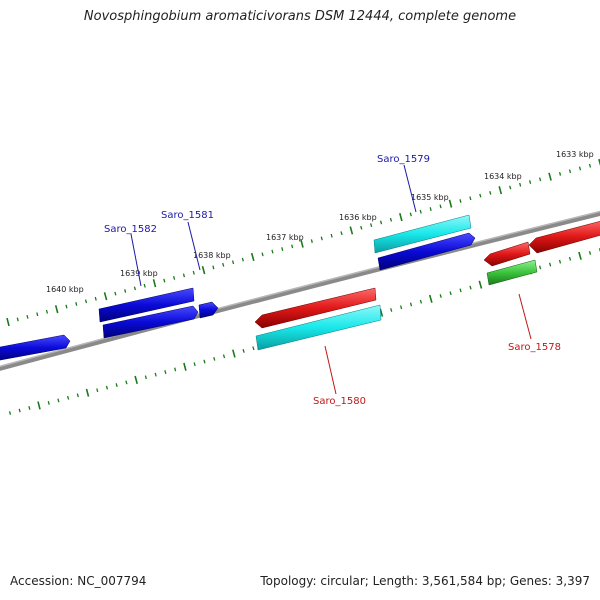 This screenshot has height=600, width=600. Describe the element at coordinates (187, 215) in the screenshot. I see `gene-label-saro-1581: Saro_1581` at that location.